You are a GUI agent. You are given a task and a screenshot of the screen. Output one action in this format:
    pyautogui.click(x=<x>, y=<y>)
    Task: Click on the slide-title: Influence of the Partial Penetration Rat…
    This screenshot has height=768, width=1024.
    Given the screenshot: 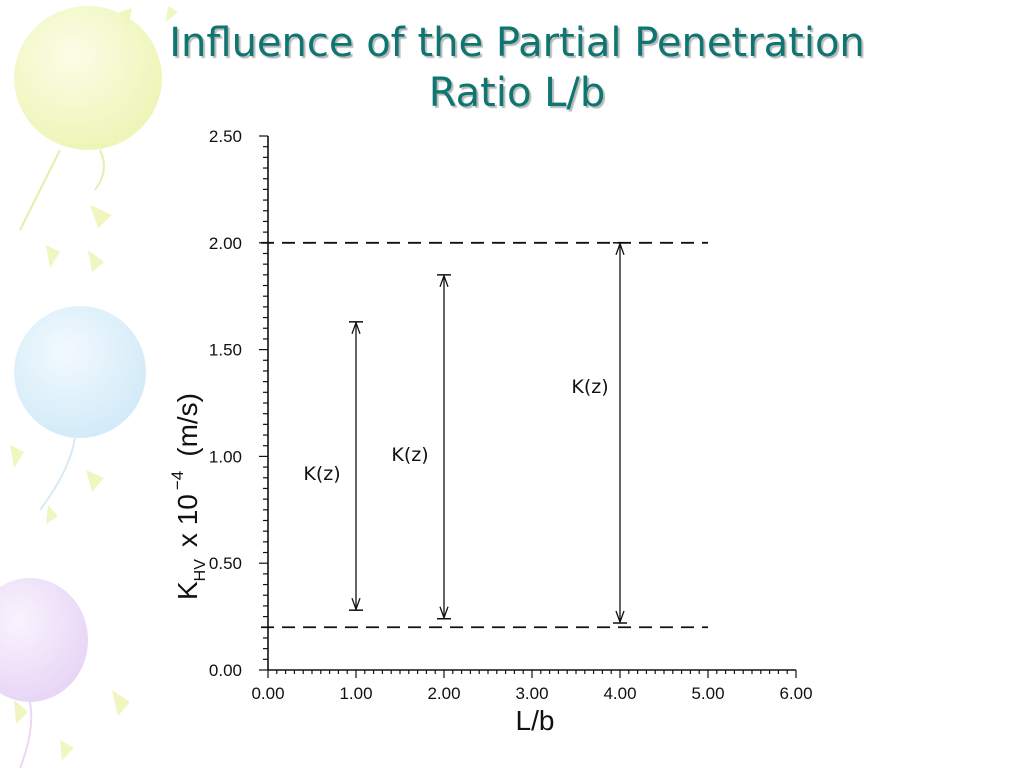 What is the action you would take?
    pyautogui.click(x=512, y=68)
    